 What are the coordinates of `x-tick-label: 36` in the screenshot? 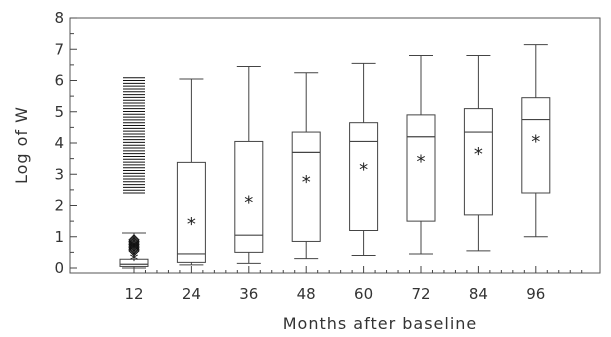 It's located at (248, 294).